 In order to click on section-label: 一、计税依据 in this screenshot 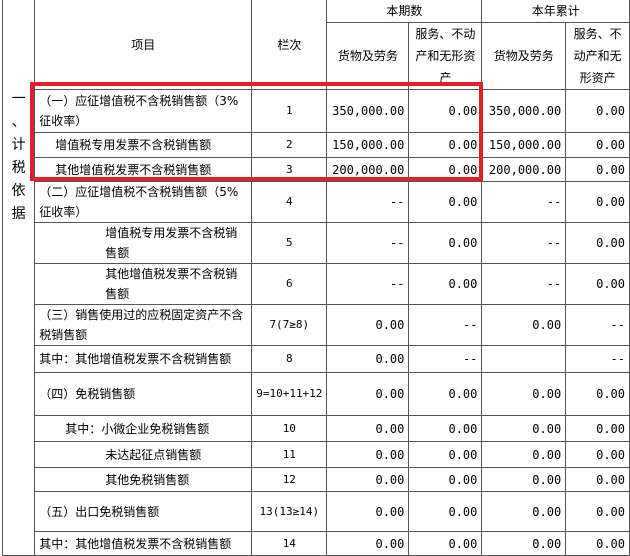, I will do `click(18, 278)`.